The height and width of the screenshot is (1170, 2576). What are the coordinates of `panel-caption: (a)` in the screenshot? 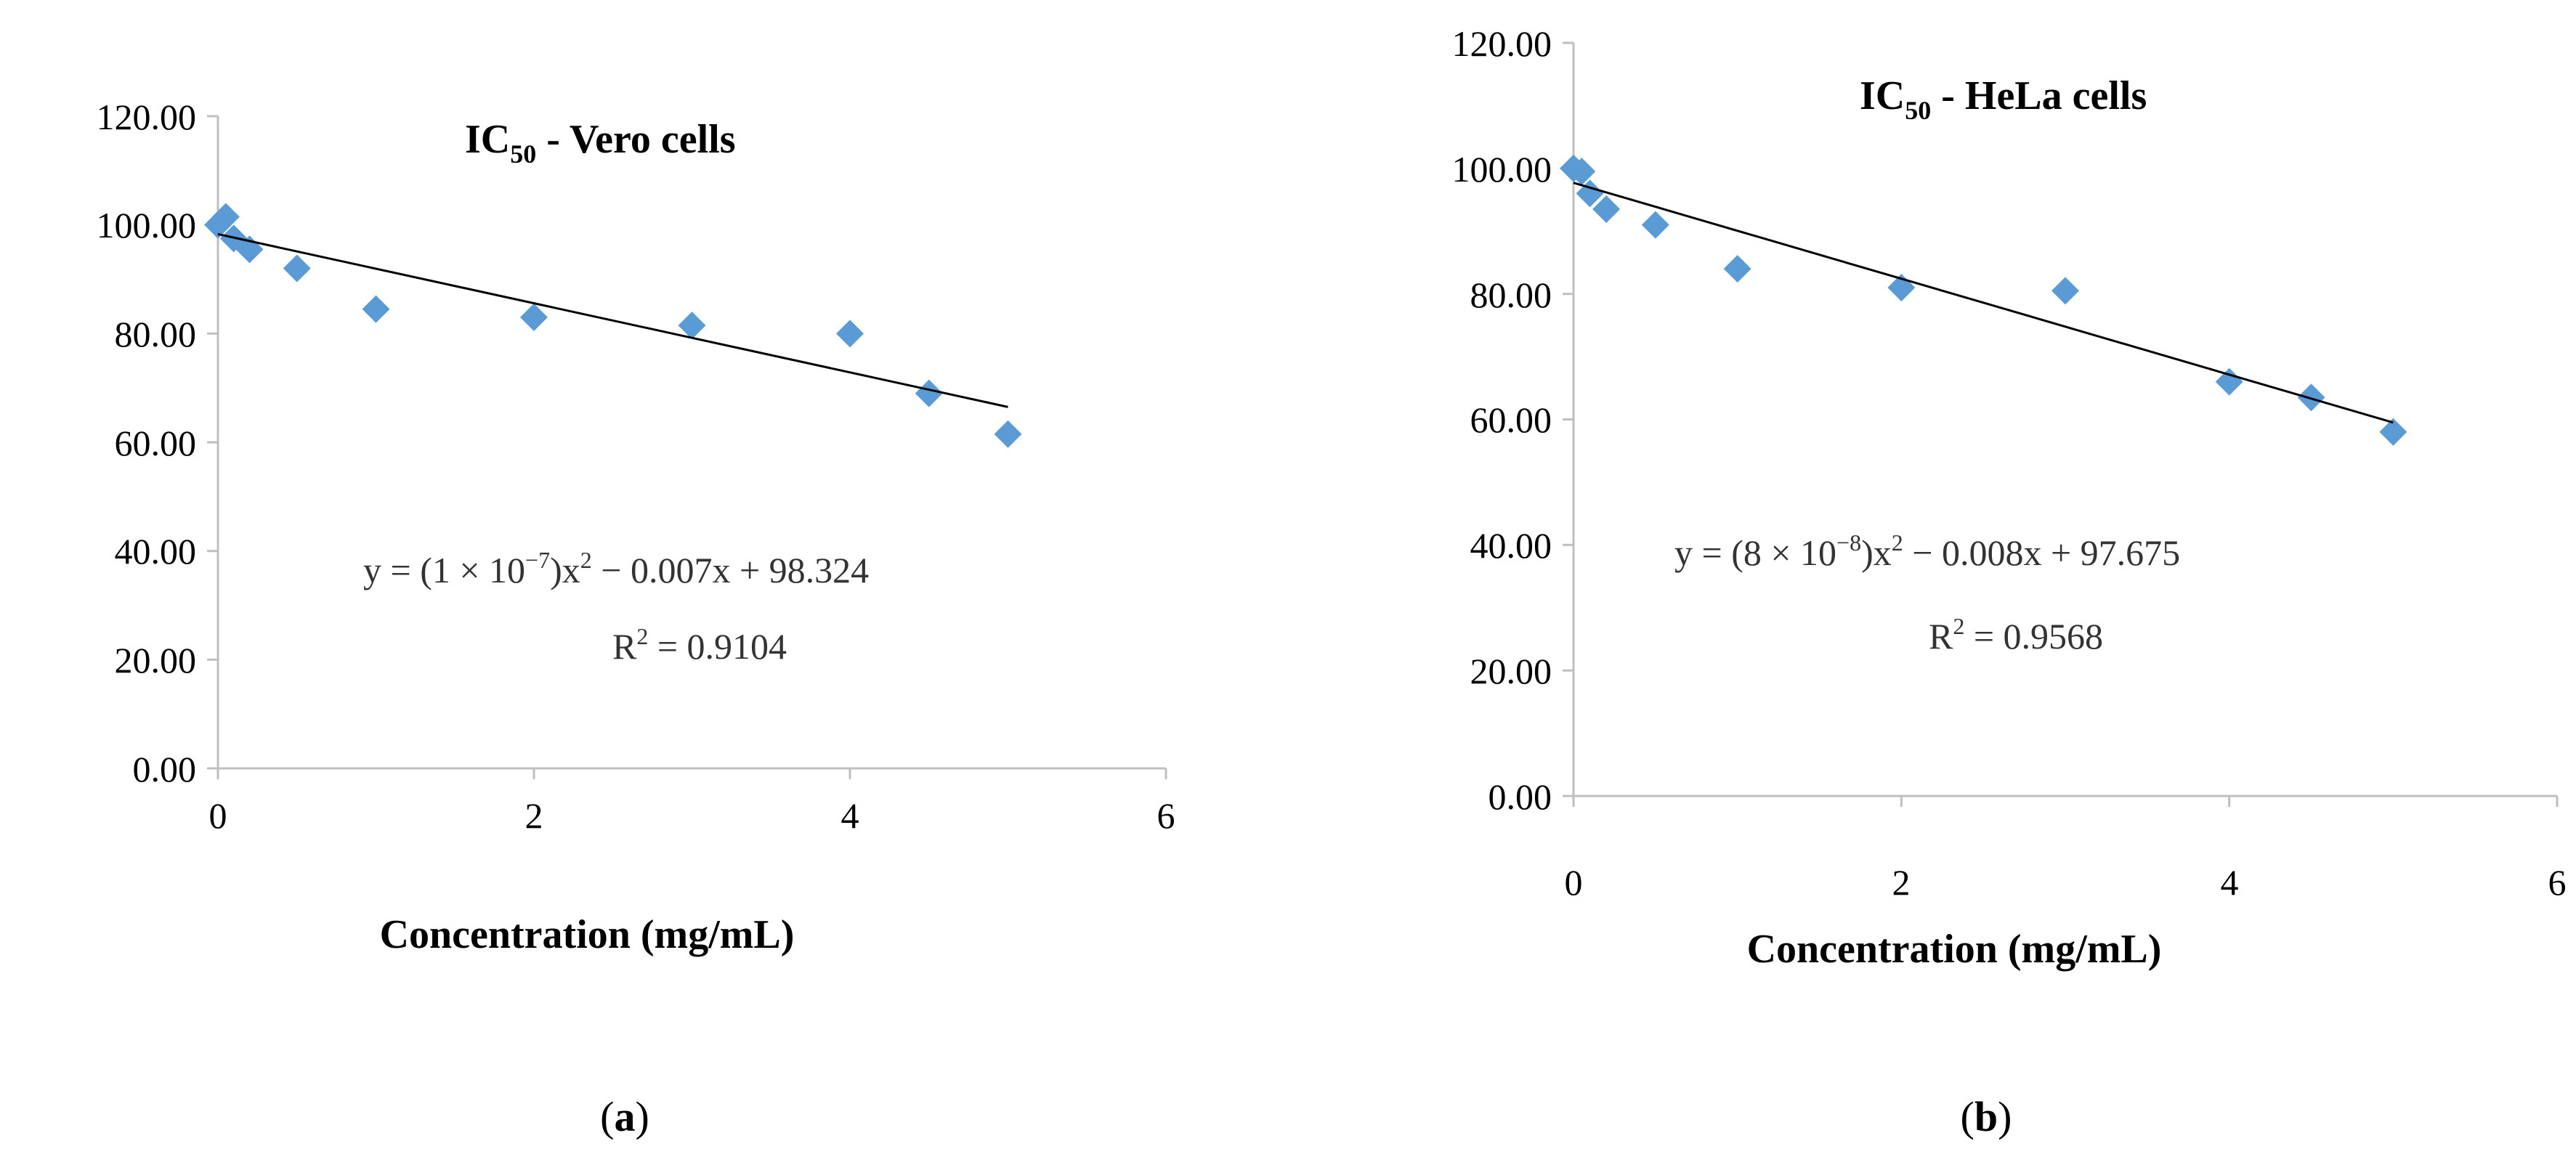 It's located at (624, 1116).